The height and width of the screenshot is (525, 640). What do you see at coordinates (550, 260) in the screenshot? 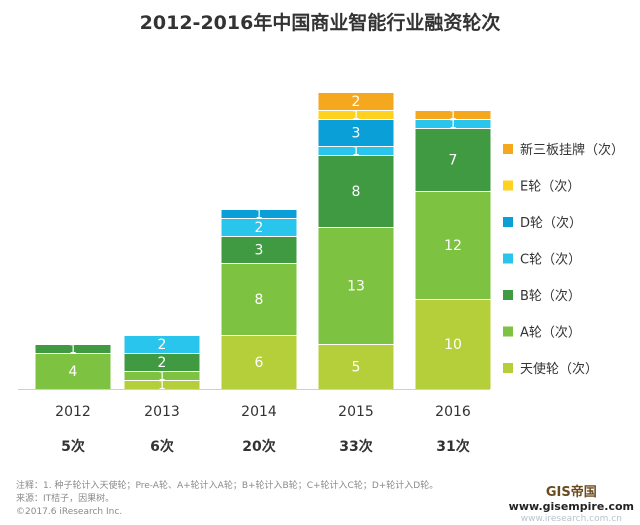
I see `legend-label: C轮（次）` at bounding box center [550, 260].